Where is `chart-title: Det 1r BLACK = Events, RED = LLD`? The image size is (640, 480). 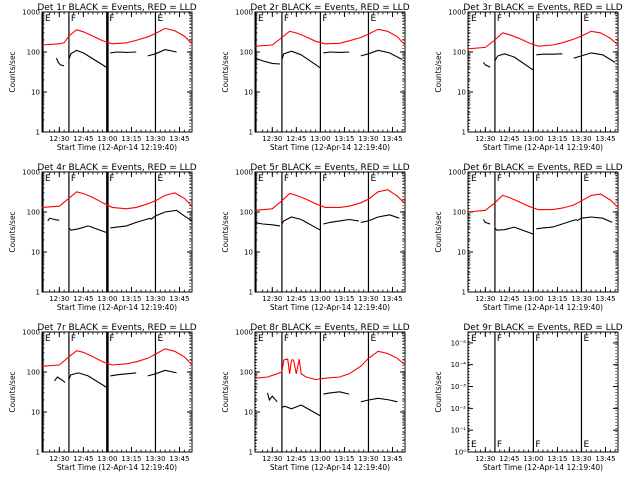 chart-title: Det 1r BLACK = Events, RED = LLD is located at coordinates (116, 8).